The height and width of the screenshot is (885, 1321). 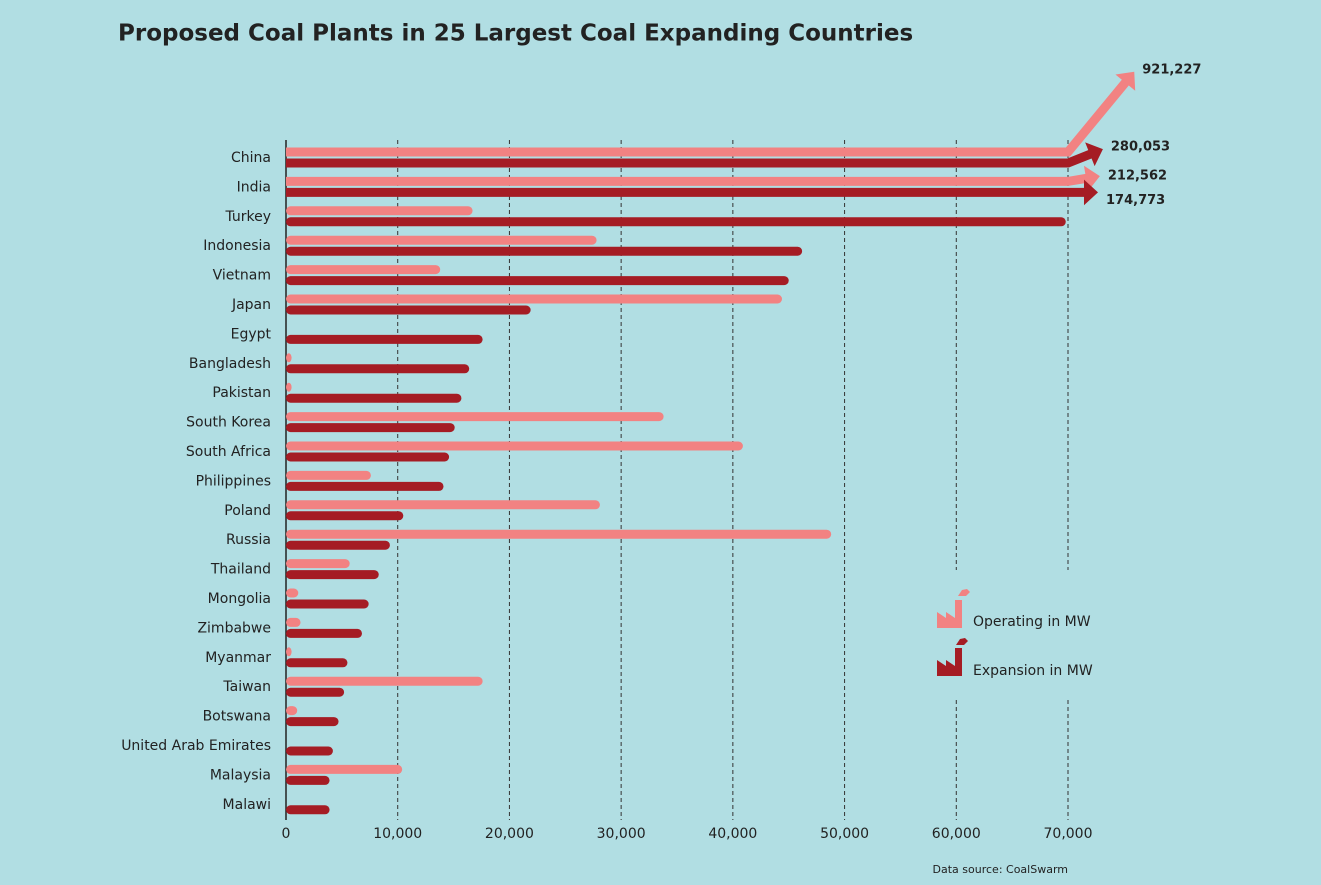 What do you see at coordinates (239, 599) in the screenshot?
I see `y-tick-label: Mongolia` at bounding box center [239, 599].